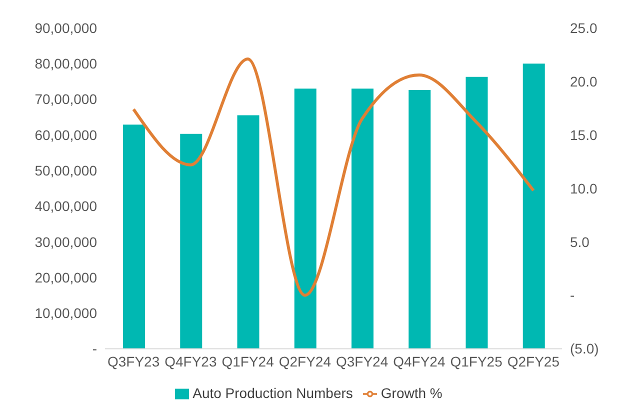 The image size is (627, 414). Describe the element at coordinates (66, 277) in the screenshot. I see `y-tick-label: 20,00,000` at that location.